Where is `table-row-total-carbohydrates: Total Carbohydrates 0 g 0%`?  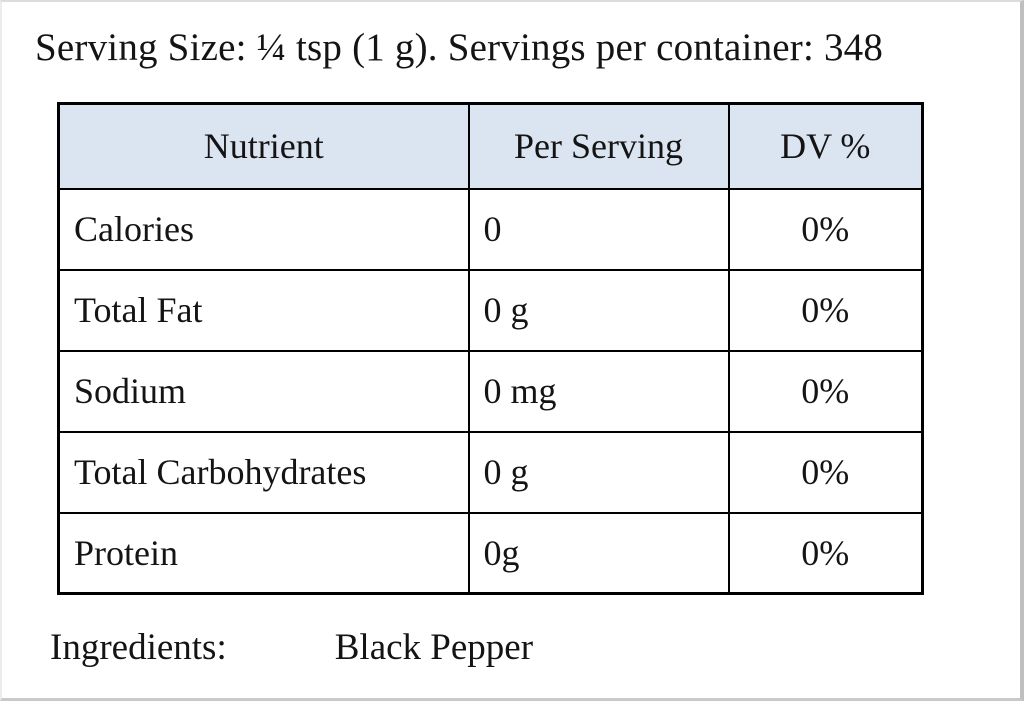
table-row-total-carbohydrates: Total Carbohydrates 0 g 0% is located at coordinates (490, 472).